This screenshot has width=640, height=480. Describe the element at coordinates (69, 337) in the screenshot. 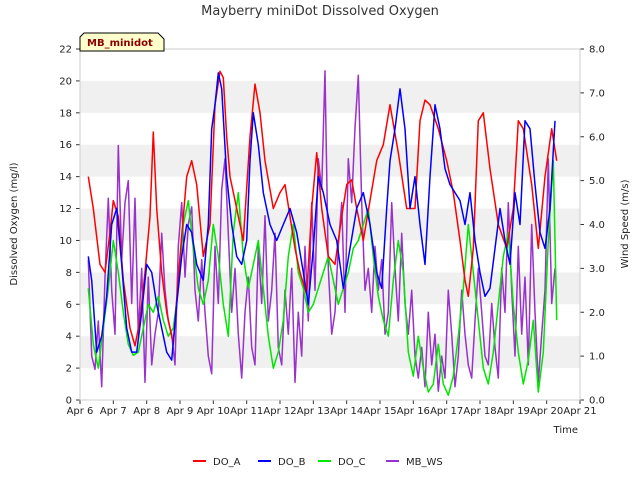

I see `y-tick-label: 4` at that location.